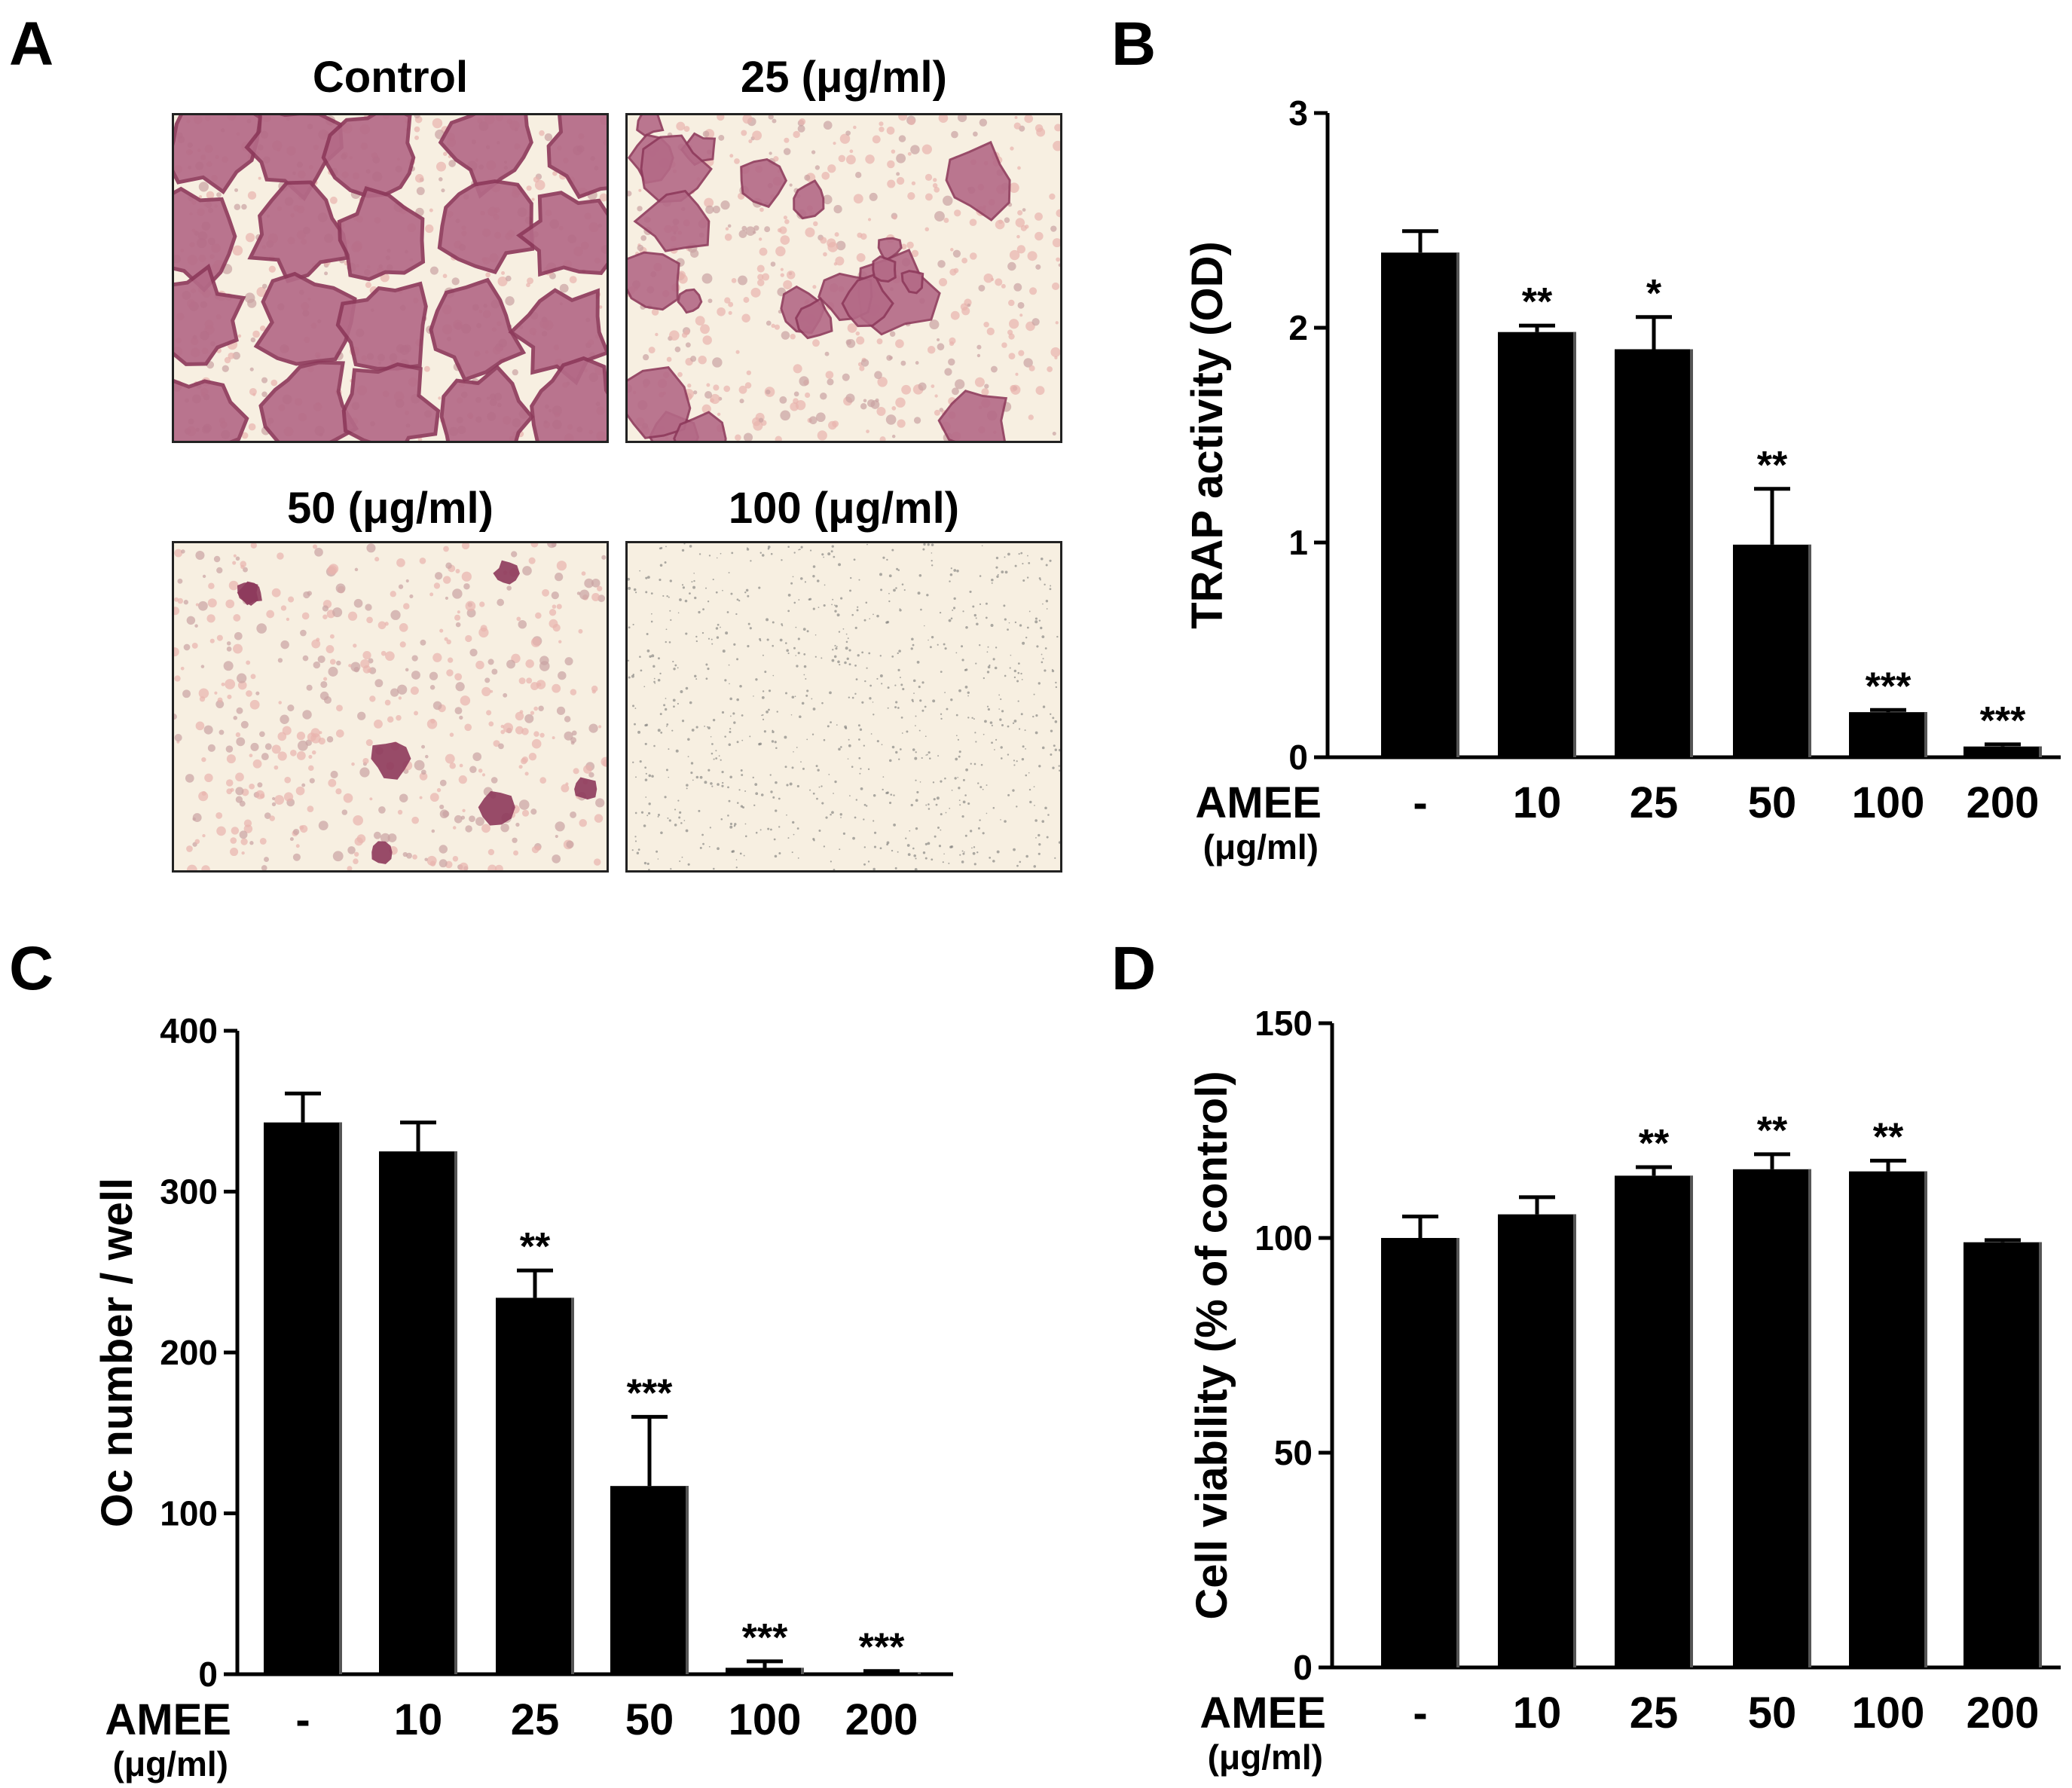  What do you see at coordinates (1134, 968) in the screenshot?
I see `panel-label-d: D` at bounding box center [1134, 968].